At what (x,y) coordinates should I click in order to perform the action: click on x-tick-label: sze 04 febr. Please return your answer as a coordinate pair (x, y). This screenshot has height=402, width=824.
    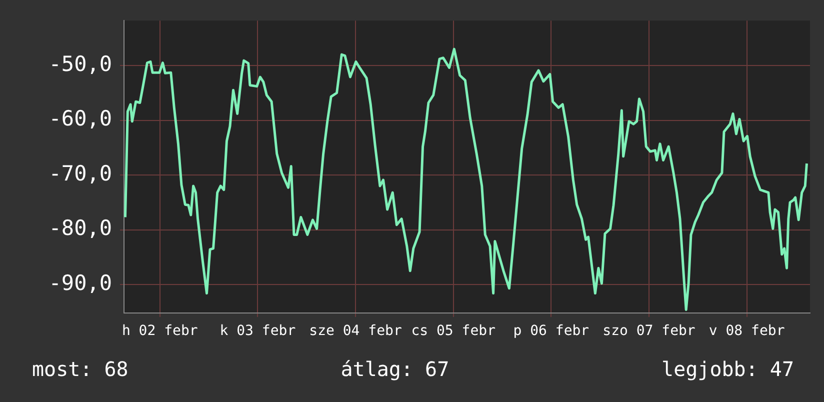
    Looking at the image, I should click on (355, 331).